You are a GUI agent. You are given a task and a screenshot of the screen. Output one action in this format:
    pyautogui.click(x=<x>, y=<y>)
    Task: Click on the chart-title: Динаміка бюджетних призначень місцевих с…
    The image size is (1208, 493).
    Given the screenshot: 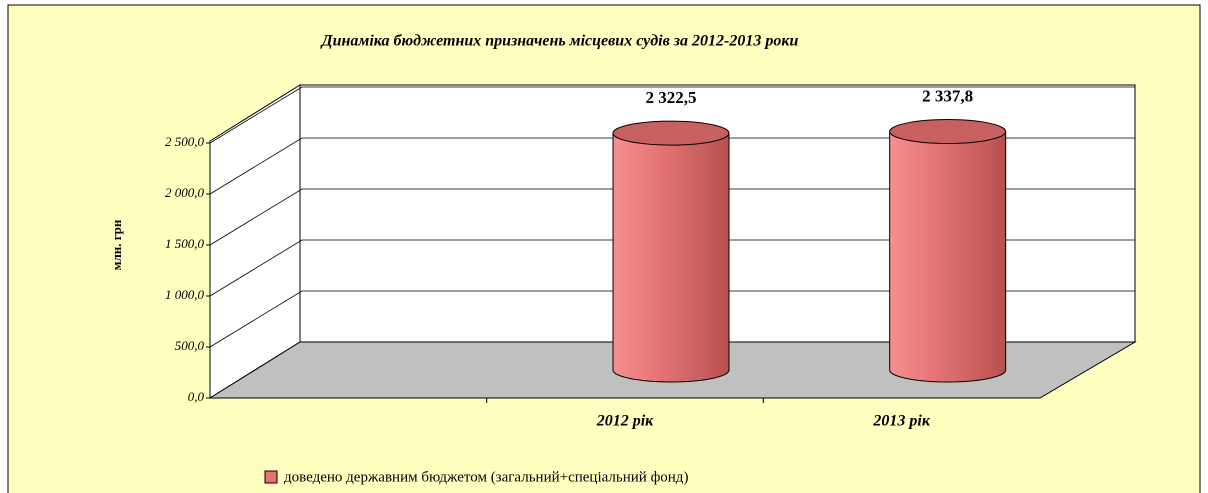 What is the action you would take?
    pyautogui.click(x=559, y=41)
    